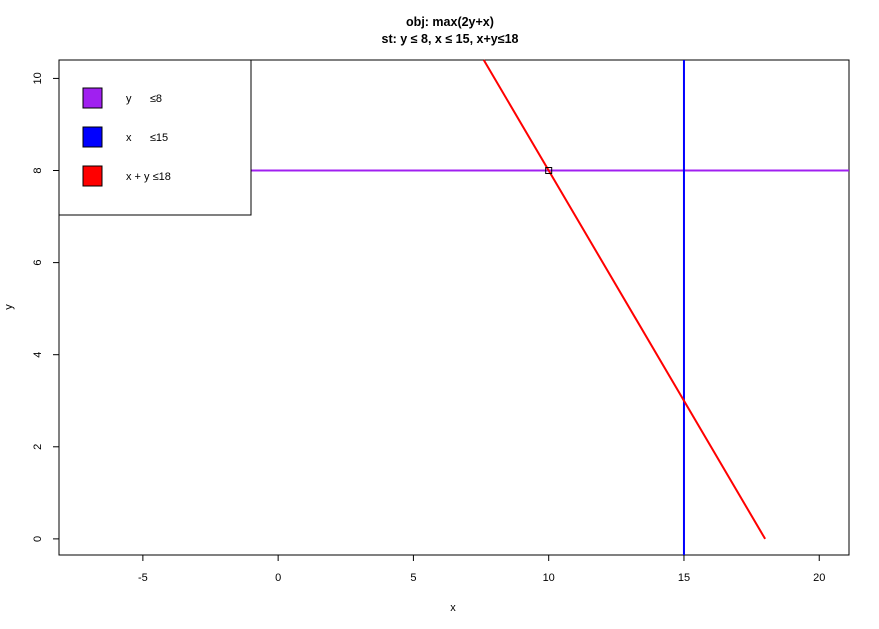  Describe the element at coordinates (481, 569) in the screenshot. I see `x-axis: -5 0 5 10 15 20` at that location.